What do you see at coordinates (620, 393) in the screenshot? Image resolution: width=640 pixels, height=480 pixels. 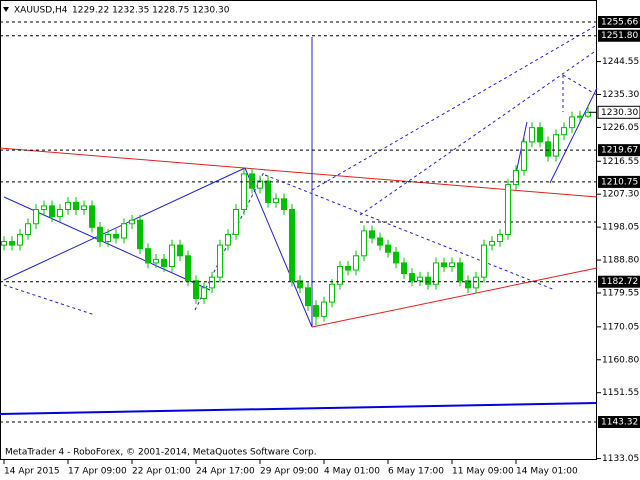 I see `y-tick-label: 1151.55` at bounding box center [620, 393].